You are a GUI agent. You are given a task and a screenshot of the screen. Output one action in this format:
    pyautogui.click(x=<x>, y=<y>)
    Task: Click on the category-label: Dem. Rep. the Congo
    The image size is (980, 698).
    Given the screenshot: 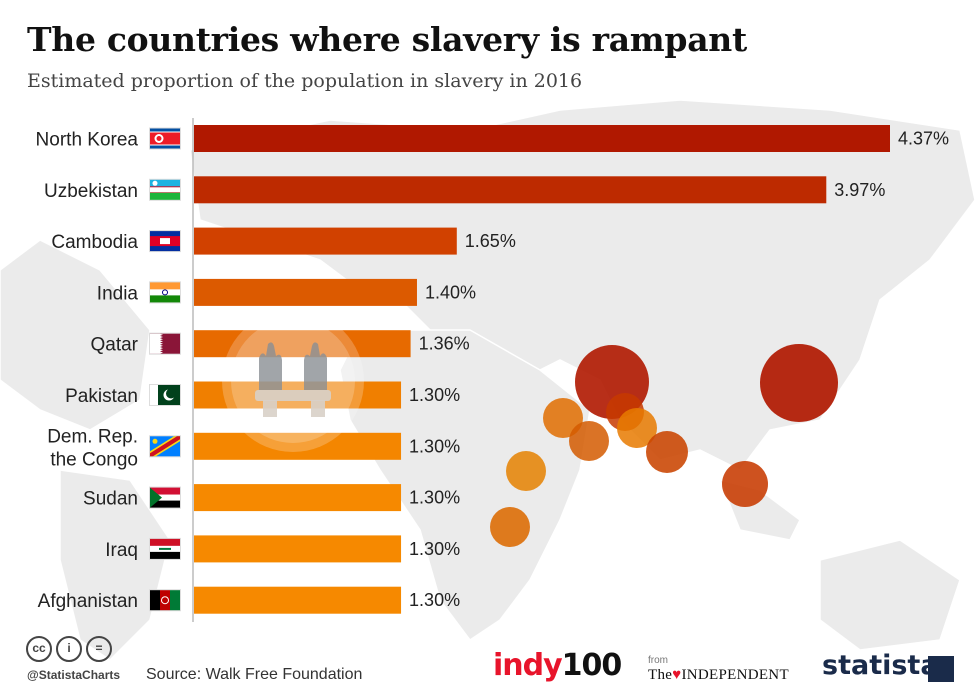 What is the action you would take?
    pyautogui.click(x=92, y=448)
    